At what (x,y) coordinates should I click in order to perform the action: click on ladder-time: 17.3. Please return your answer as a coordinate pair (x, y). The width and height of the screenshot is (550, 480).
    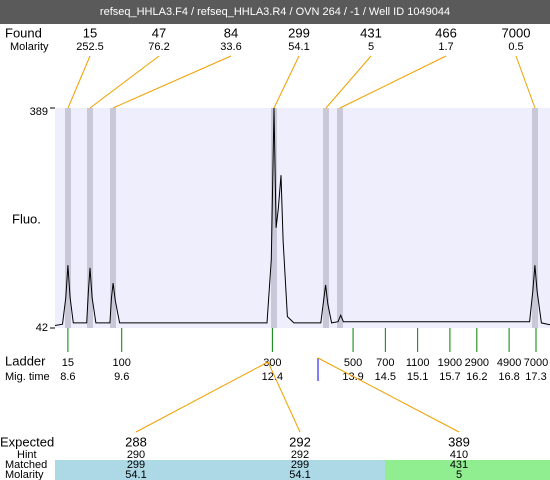
    Looking at the image, I should click on (535, 377).